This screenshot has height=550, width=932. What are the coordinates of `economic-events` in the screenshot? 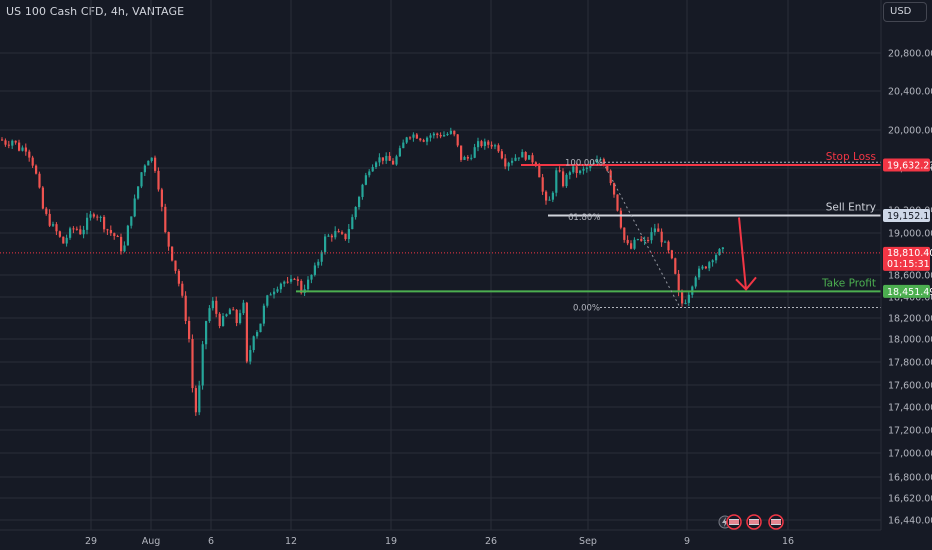 It's located at (751, 522).